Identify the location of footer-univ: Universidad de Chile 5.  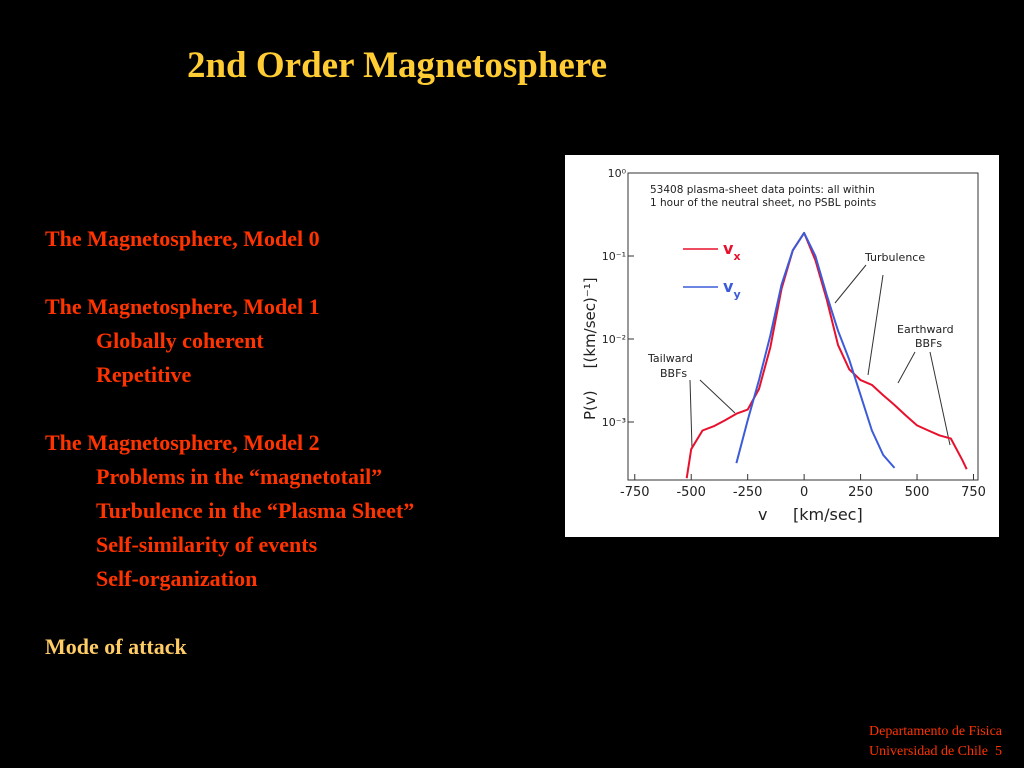
(935, 752).